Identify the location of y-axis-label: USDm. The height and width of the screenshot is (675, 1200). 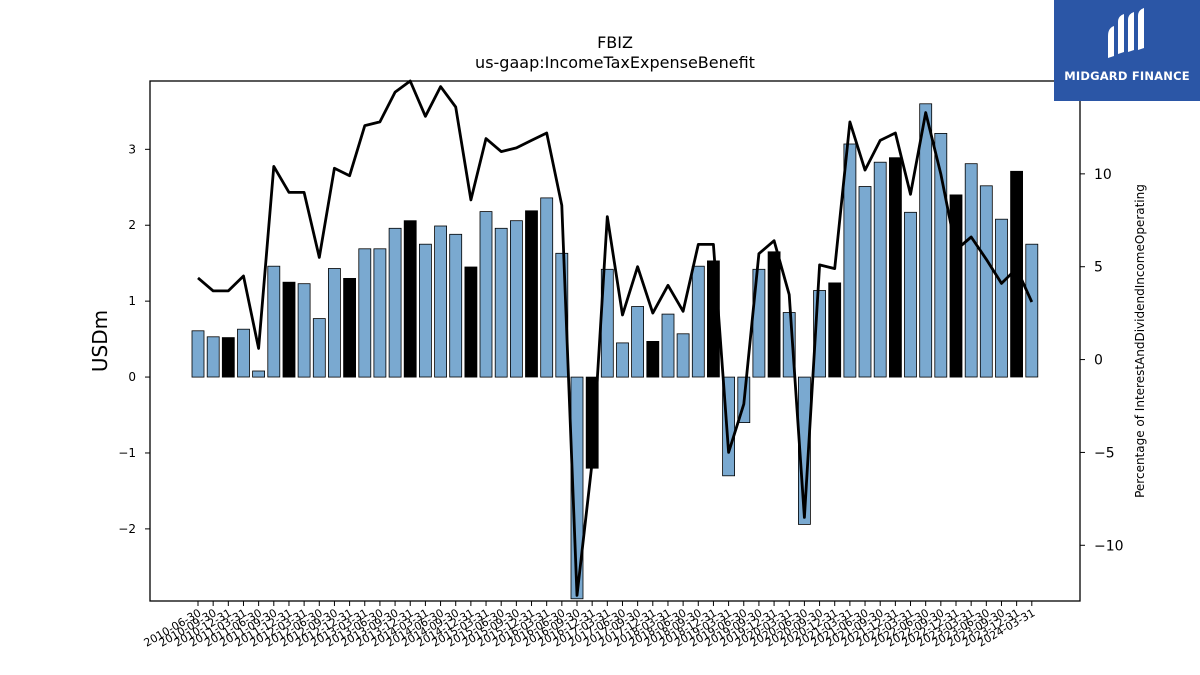
(100, 341).